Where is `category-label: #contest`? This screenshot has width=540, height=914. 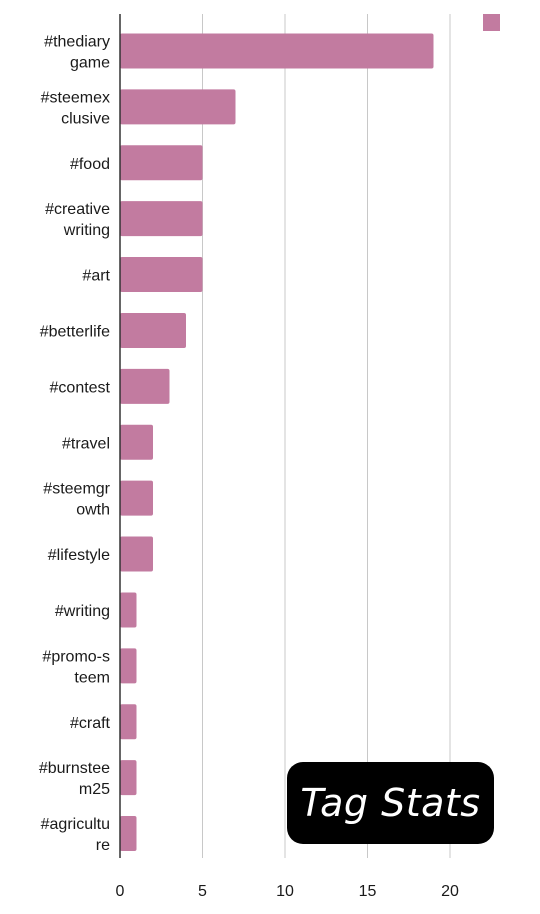 category-label: #contest is located at coordinates (80, 387).